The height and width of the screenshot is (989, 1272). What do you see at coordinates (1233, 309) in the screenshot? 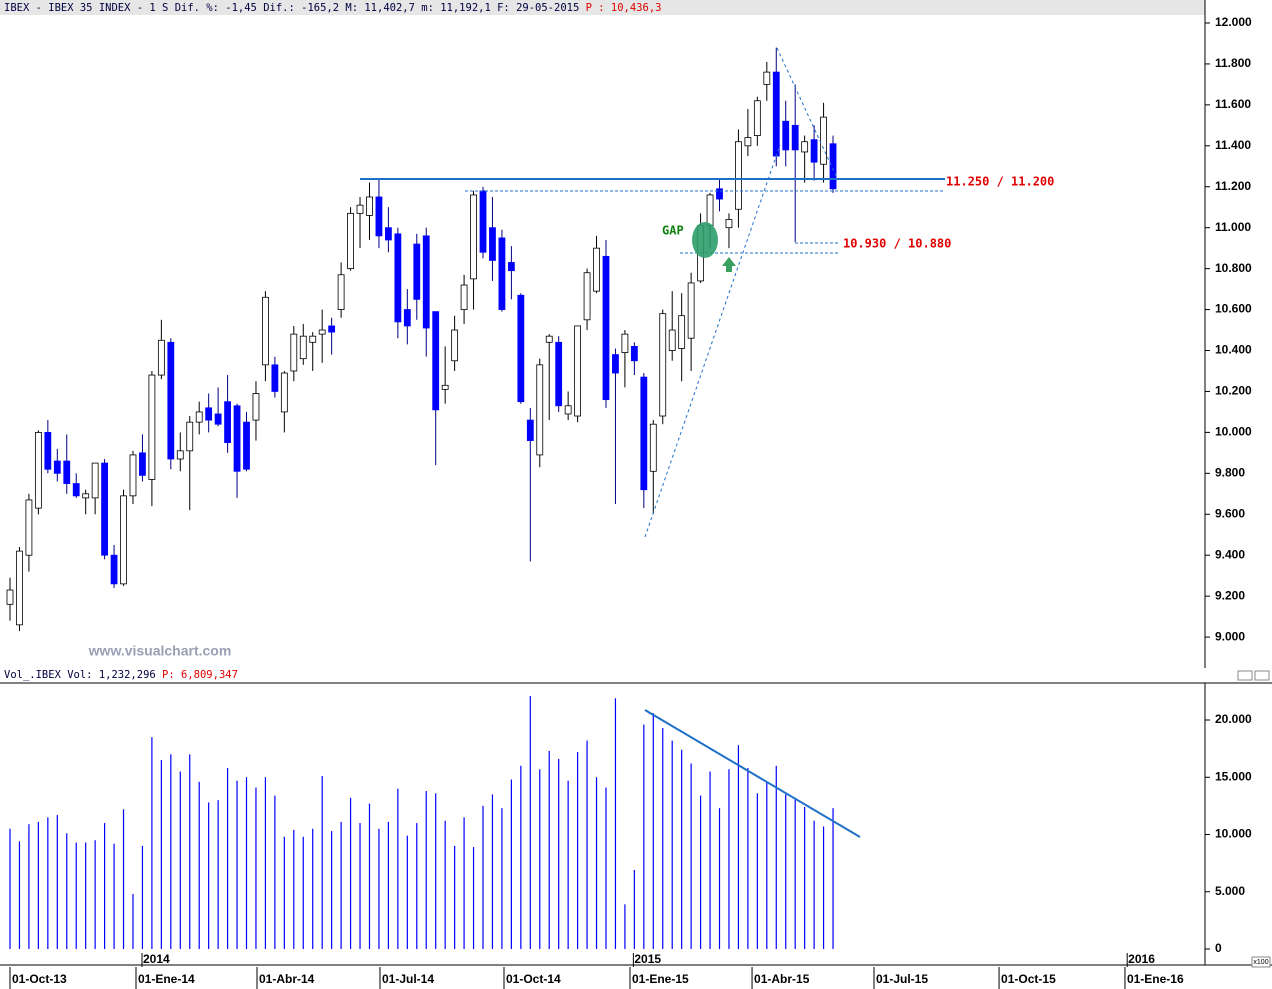
I see `y-tick-label: 10.600` at bounding box center [1233, 309].